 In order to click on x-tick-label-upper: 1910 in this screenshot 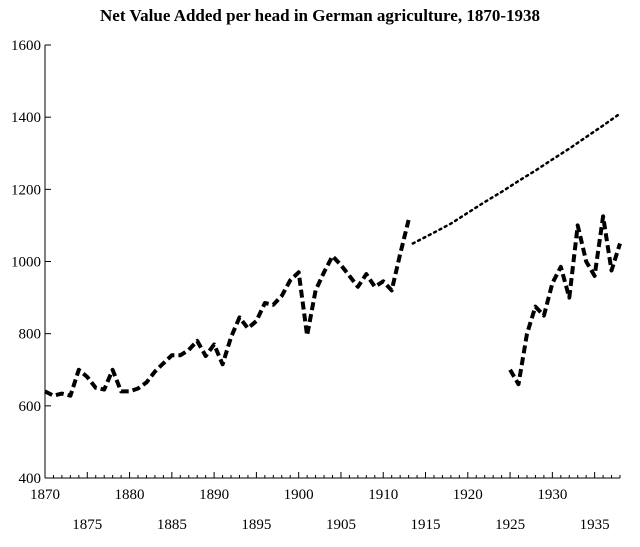, I will do `click(383, 495)`.